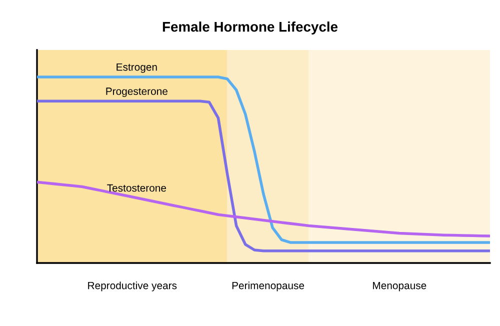 Image resolution: width=500 pixels, height=326 pixels. Describe the element at coordinates (268, 287) in the screenshot. I see `text: Perimenopause` at that location.